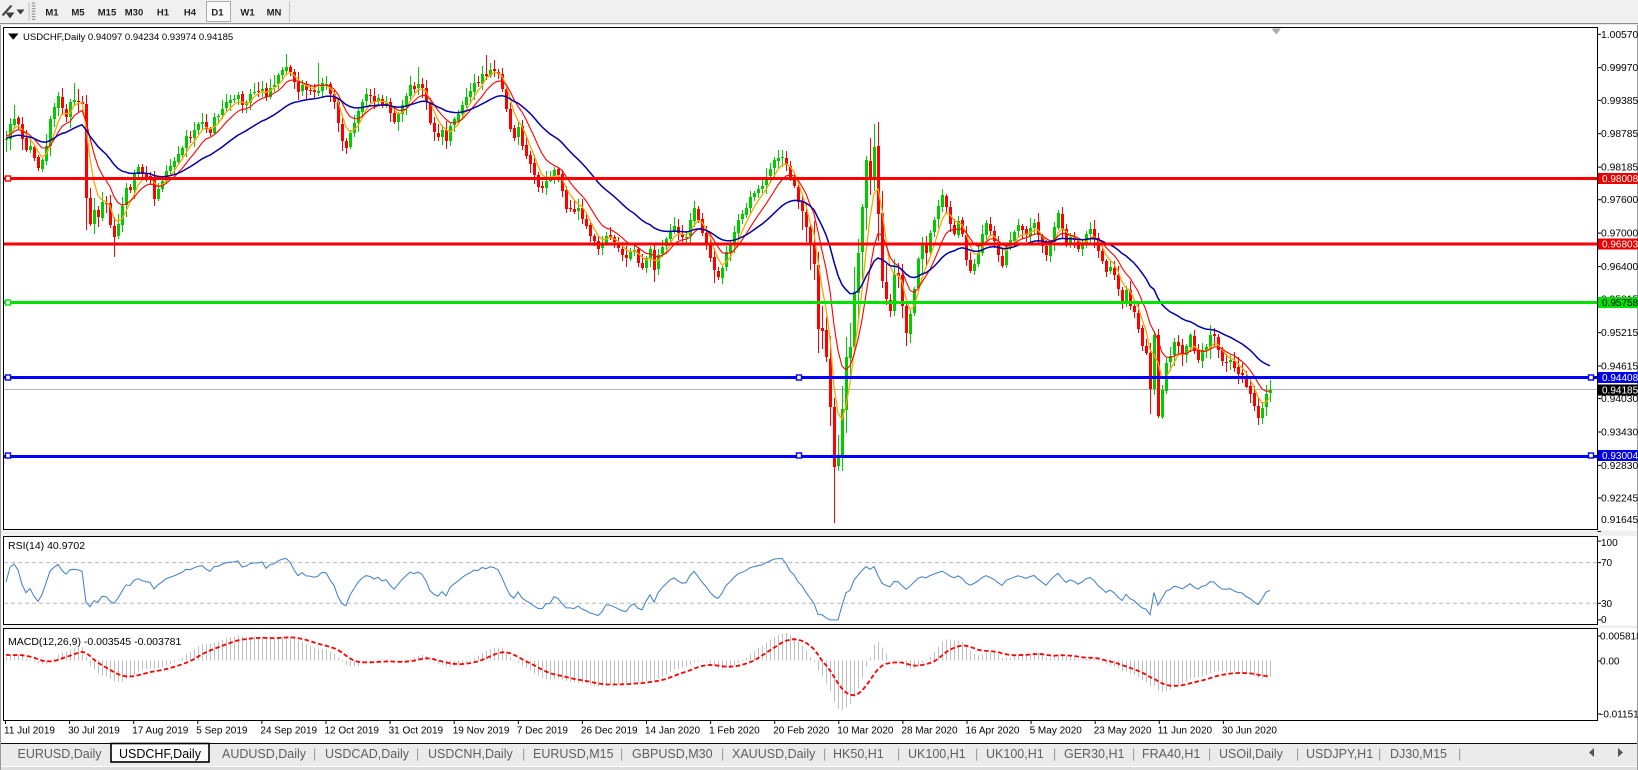 The width and height of the screenshot is (1638, 770). What do you see at coordinates (217, 13) in the screenshot?
I see `svg-text: D1` at bounding box center [217, 13].